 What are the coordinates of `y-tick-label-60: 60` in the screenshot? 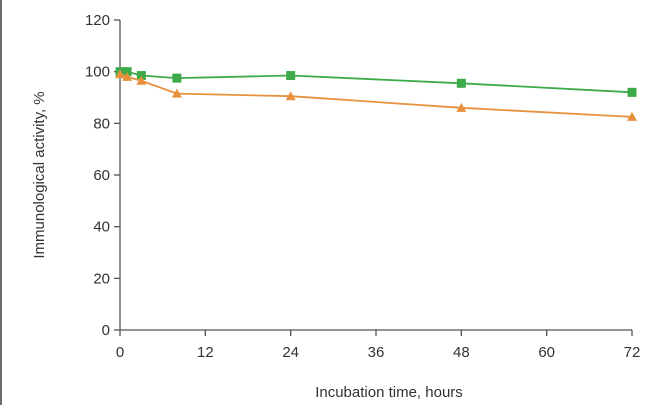 It's located at (101, 175).